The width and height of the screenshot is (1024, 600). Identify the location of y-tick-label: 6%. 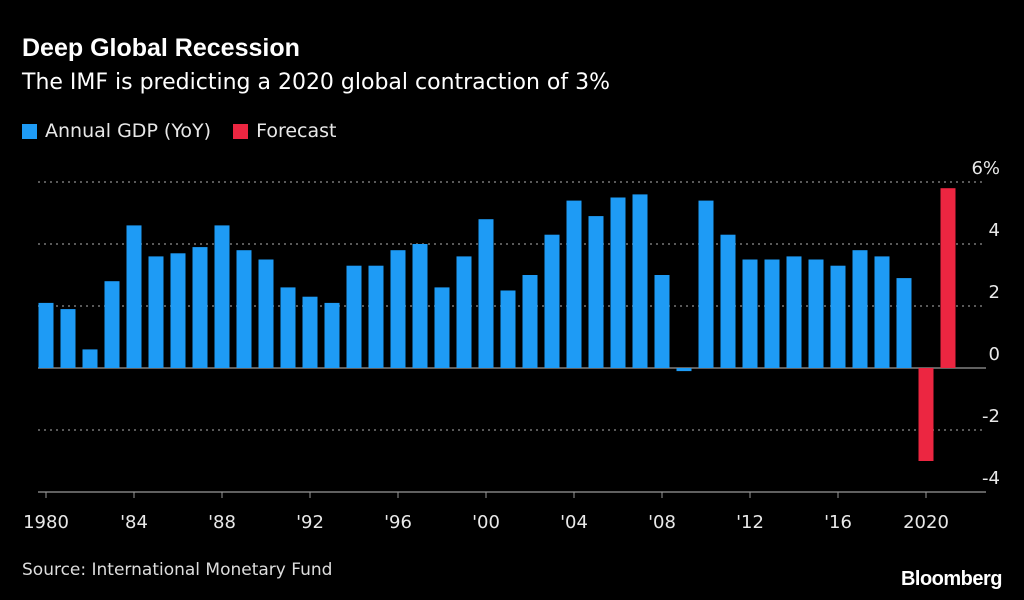
(985, 168).